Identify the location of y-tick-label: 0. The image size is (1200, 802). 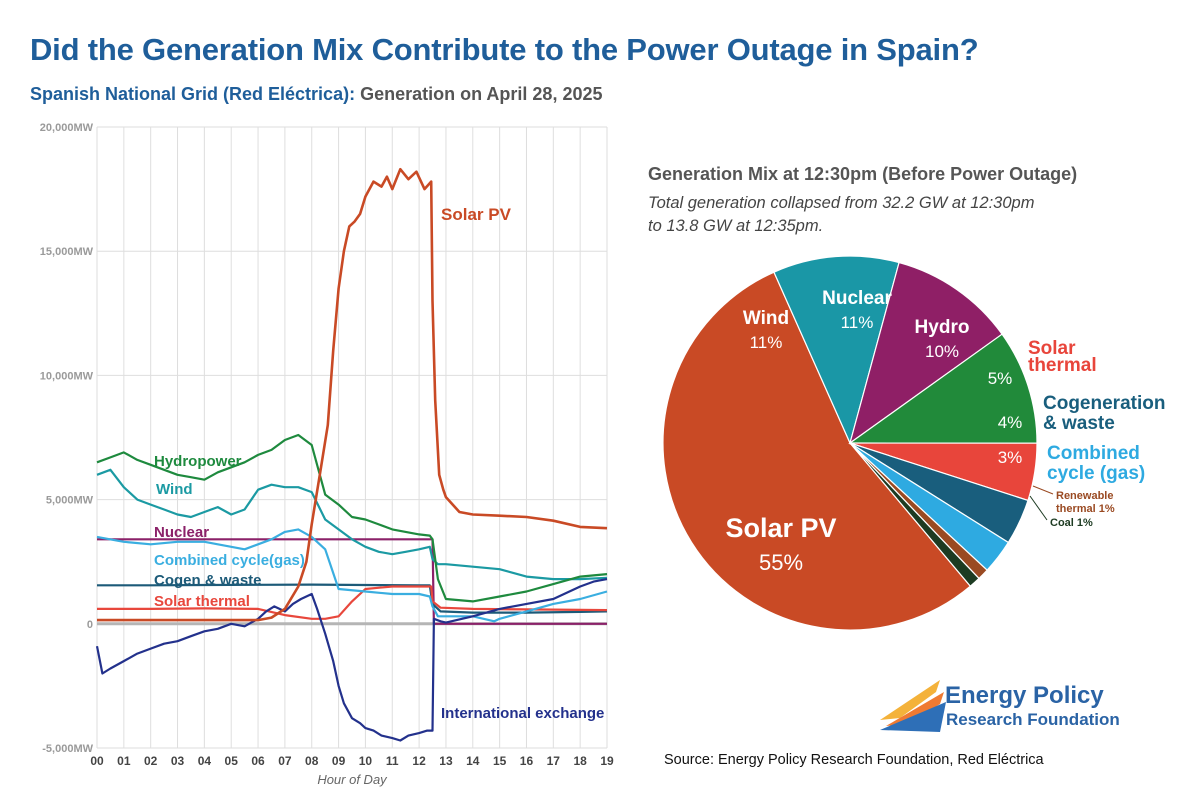
(90, 625).